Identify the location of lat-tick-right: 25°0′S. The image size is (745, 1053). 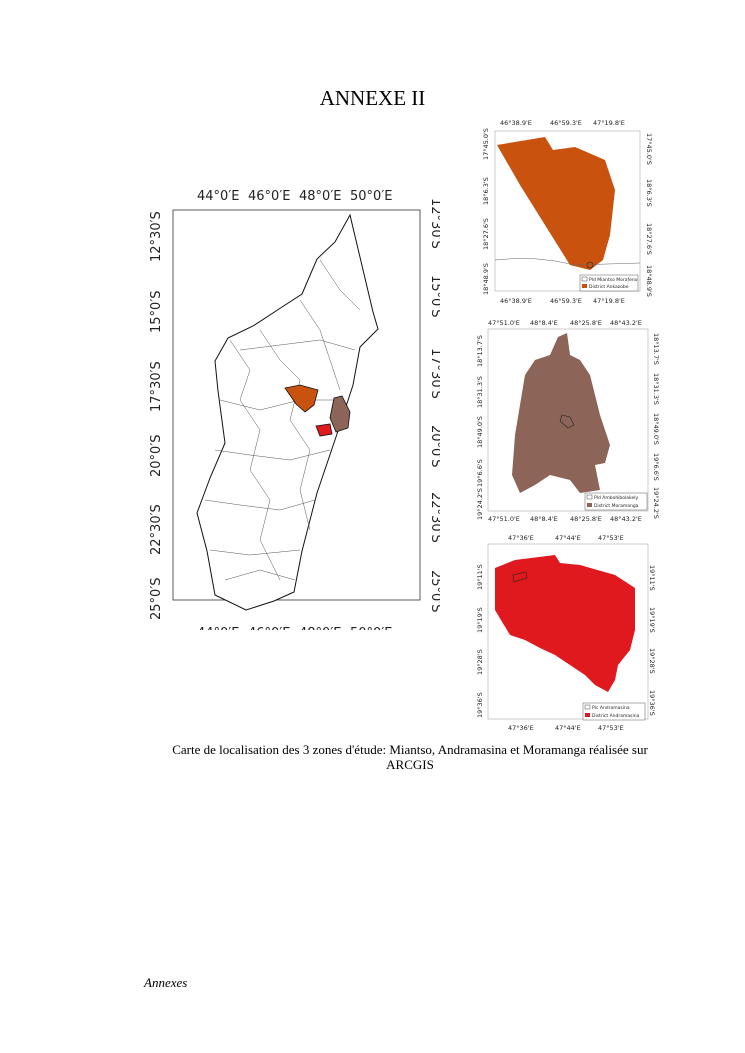
(434, 591).